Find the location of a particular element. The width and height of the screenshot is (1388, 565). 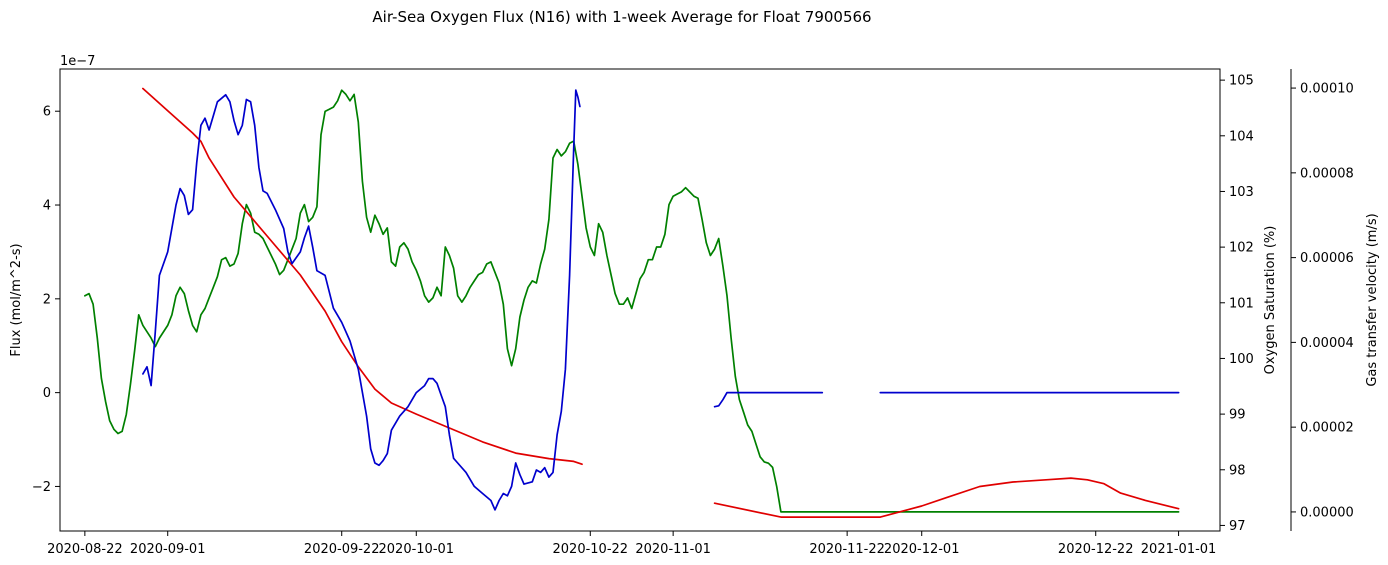

saturation-tick-label: 103 is located at coordinates (1241, 192).